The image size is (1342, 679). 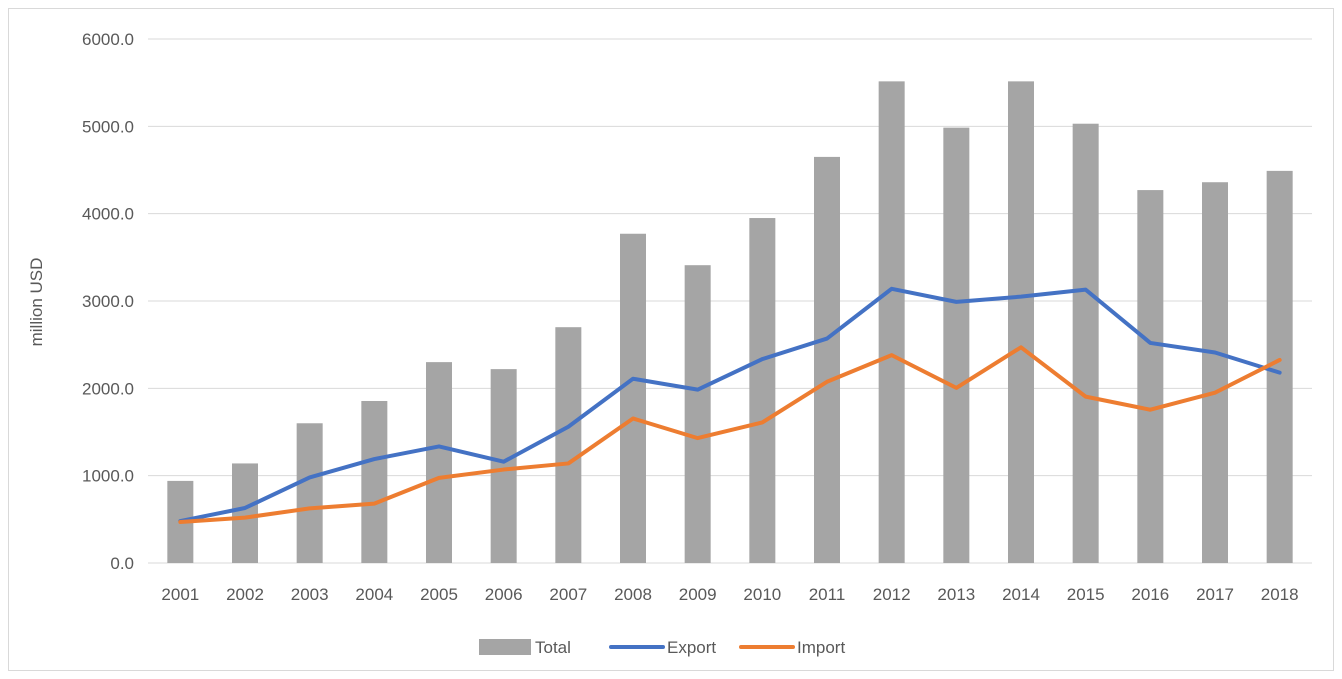 What do you see at coordinates (1215, 594) in the screenshot?
I see `x-tick-label: 2017` at bounding box center [1215, 594].